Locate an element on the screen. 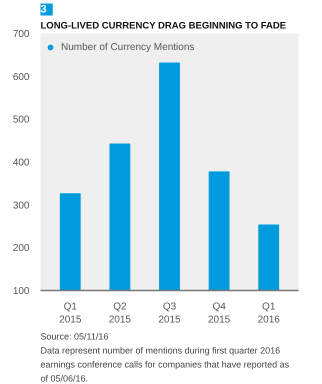 The image size is (322, 384). y-tick-label: 700 is located at coordinates (21, 34).